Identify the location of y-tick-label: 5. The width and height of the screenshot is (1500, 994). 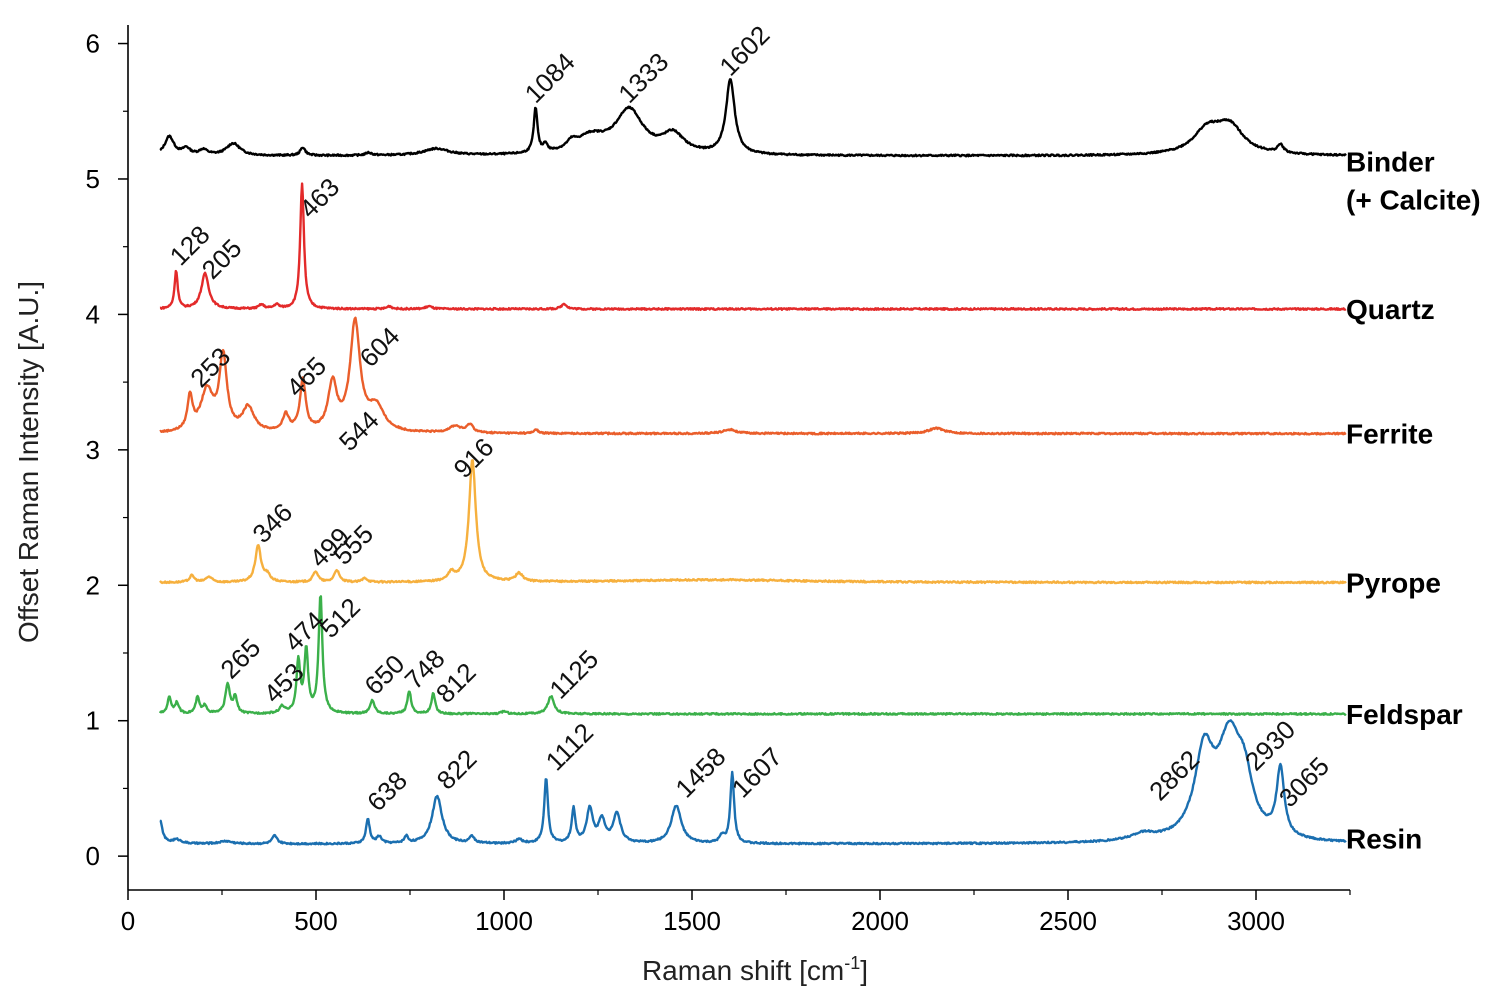
(93, 179).